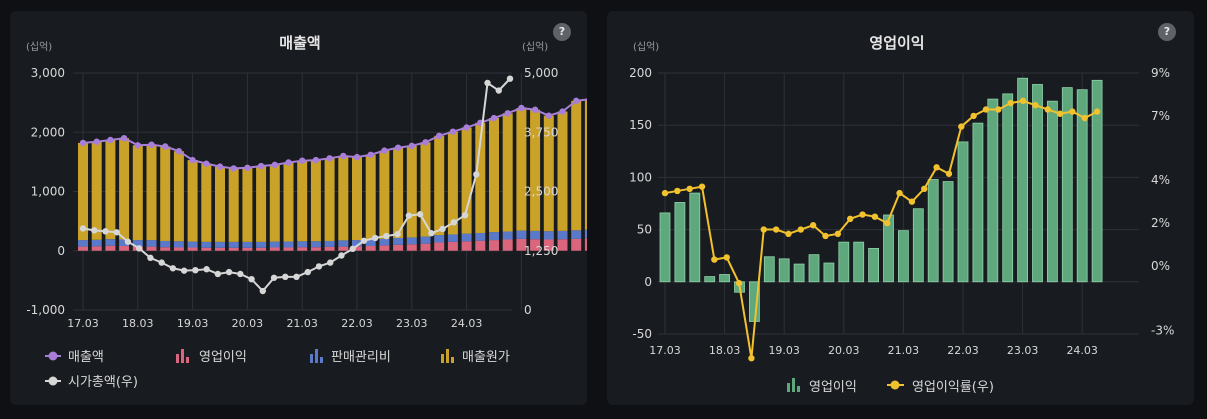 Image resolution: width=1207 pixels, height=419 pixels. Describe the element at coordinates (48, 192) in the screenshot. I see `left-axis-tick-label: 1,000` at that location.